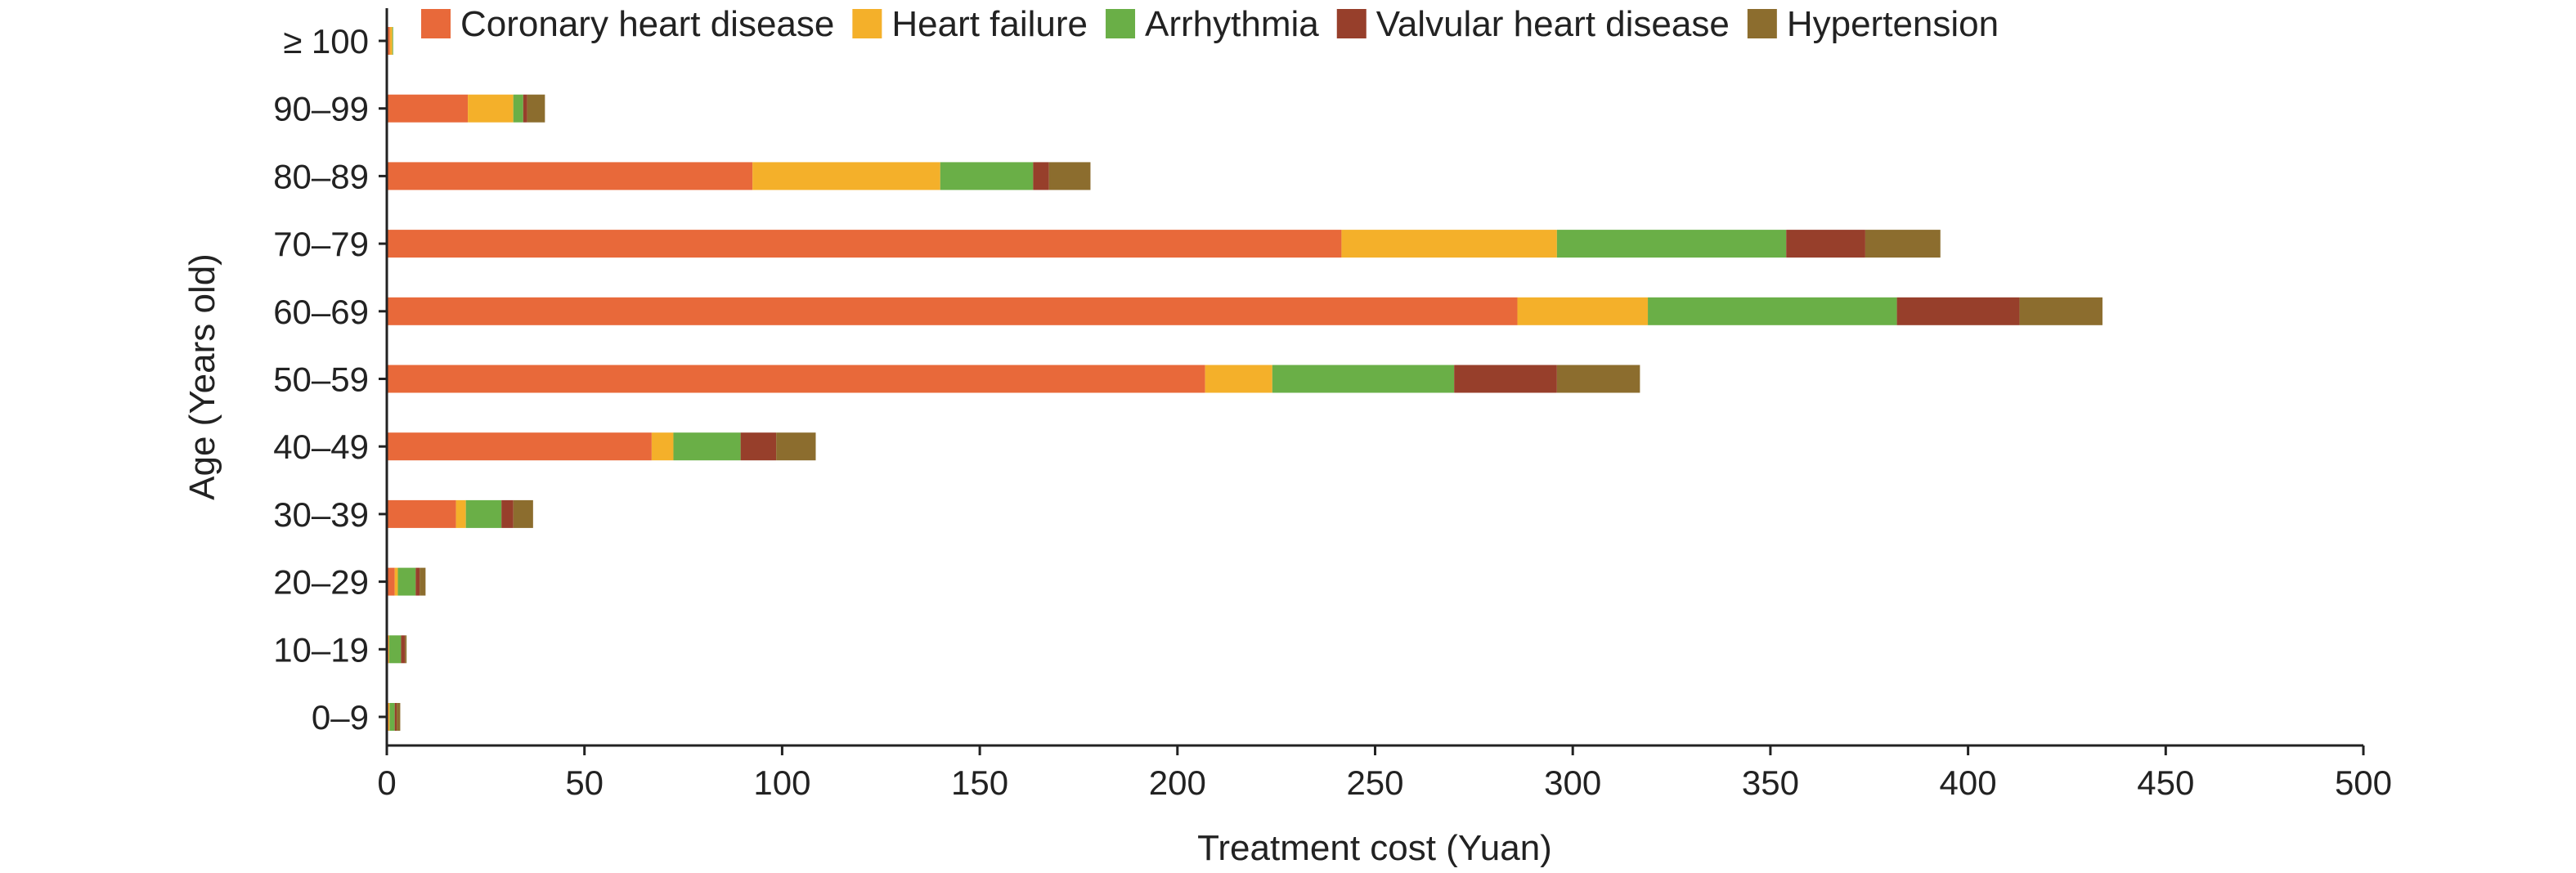 The image size is (2576, 873). What do you see at coordinates (326, 41) in the screenshot?
I see `y-tick-label: ≥ 100` at bounding box center [326, 41].